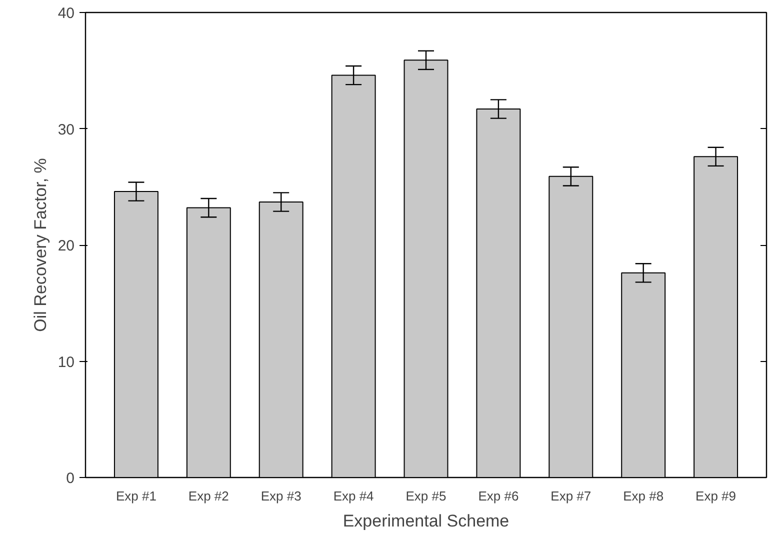 This screenshot has width=776, height=552. Describe the element at coordinates (716, 496) in the screenshot. I see `x-tick-label: Exp #9` at that location.